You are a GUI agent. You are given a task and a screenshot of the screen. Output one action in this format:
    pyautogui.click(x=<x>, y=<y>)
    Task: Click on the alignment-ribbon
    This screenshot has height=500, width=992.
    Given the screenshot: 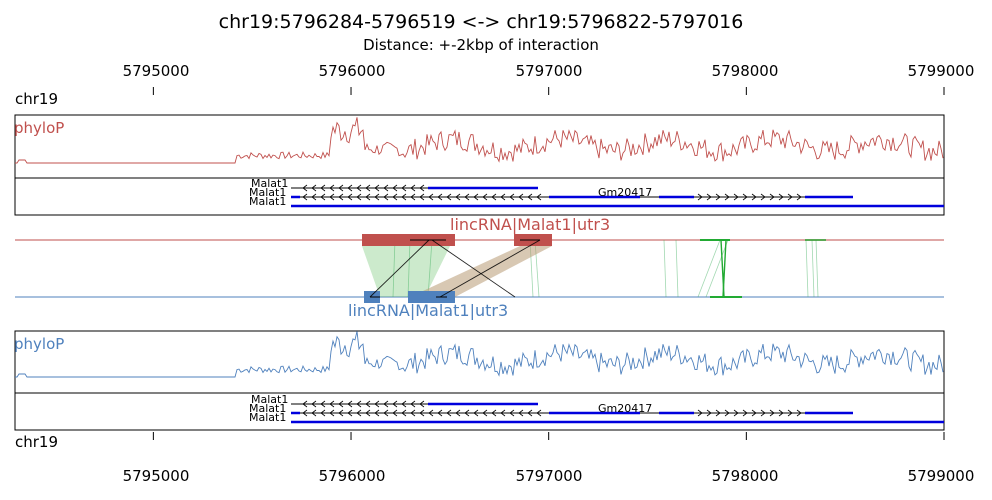 What is the action you would take?
    pyautogui.click(x=406, y=271)
    